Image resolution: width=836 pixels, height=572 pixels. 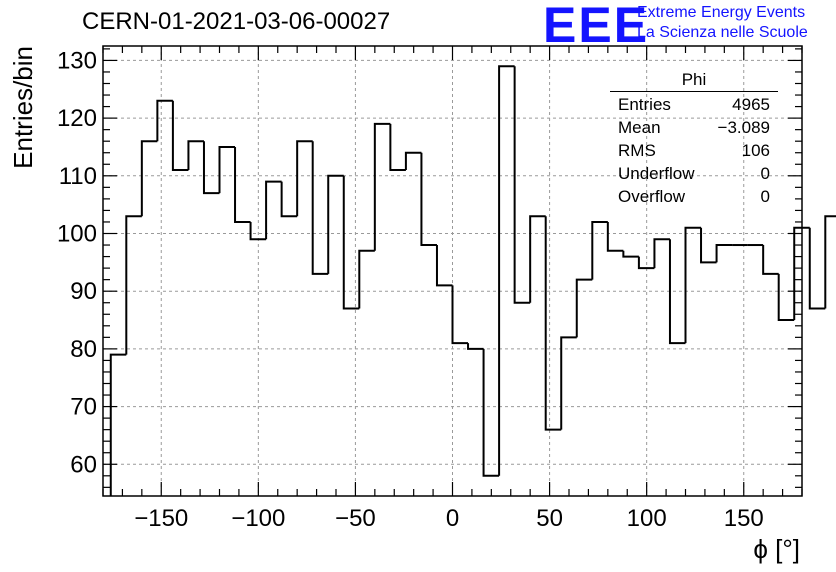 What do you see at coordinates (694, 196) in the screenshot?
I see `stats-row-overflow: Overflow 0` at bounding box center [694, 196].